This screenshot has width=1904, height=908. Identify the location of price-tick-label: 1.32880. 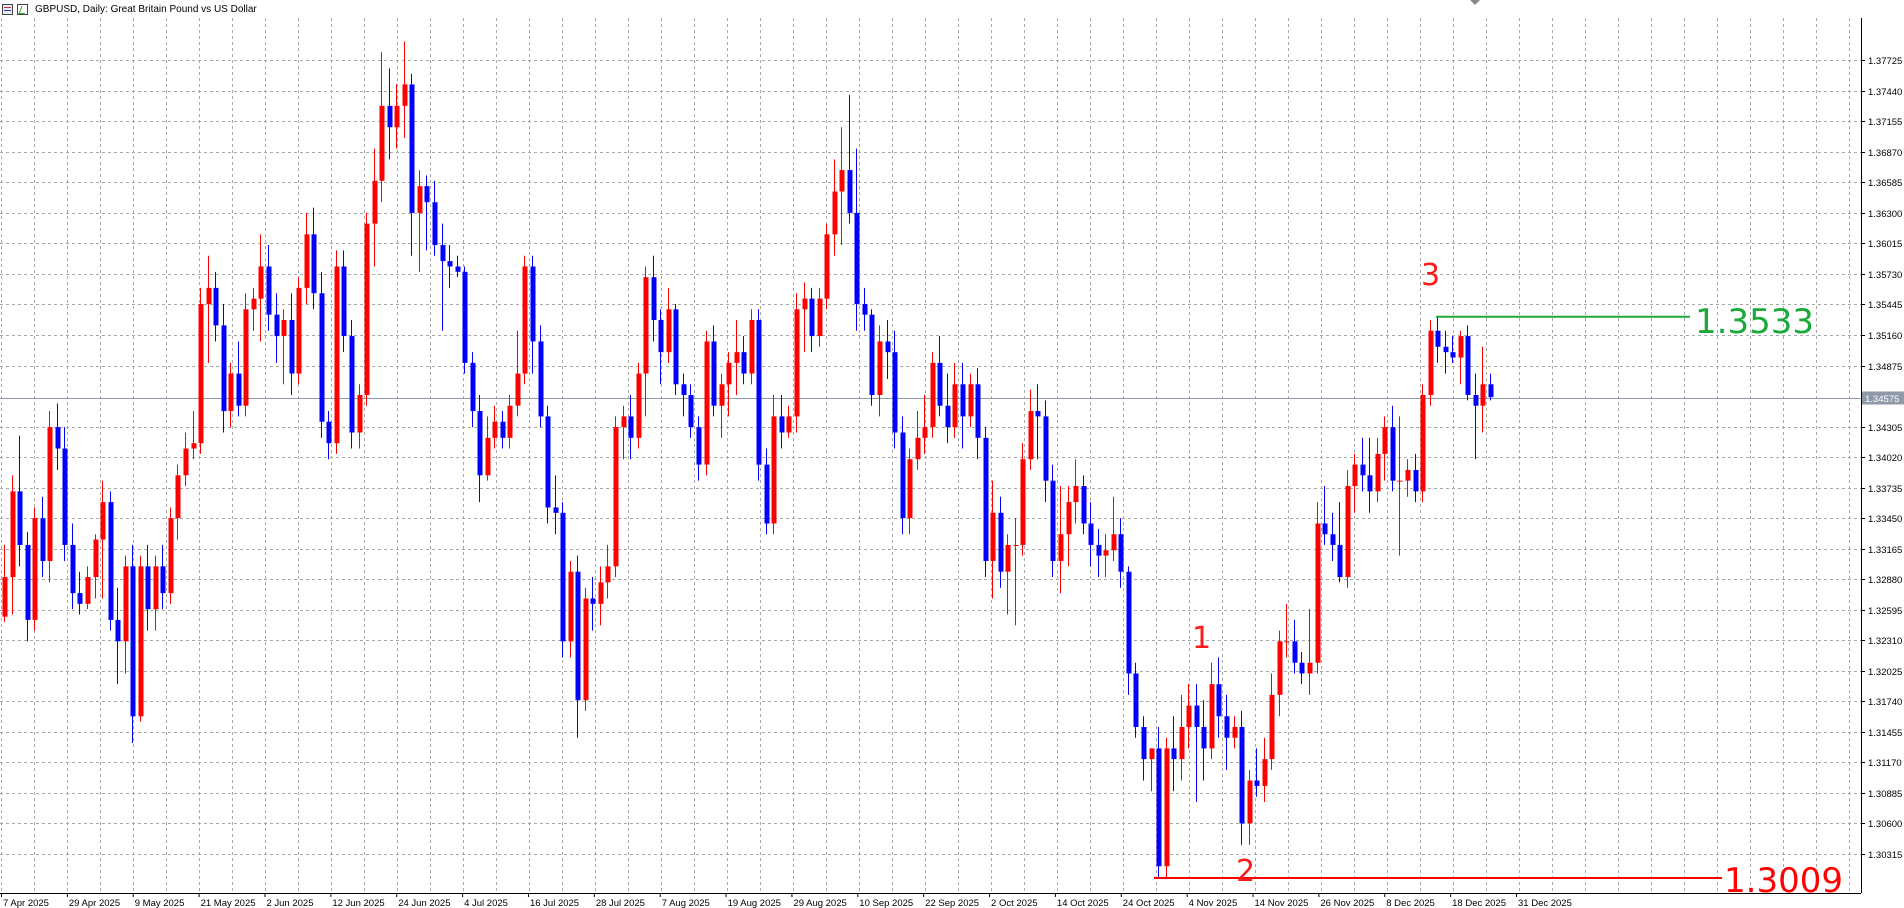
(1885, 580).